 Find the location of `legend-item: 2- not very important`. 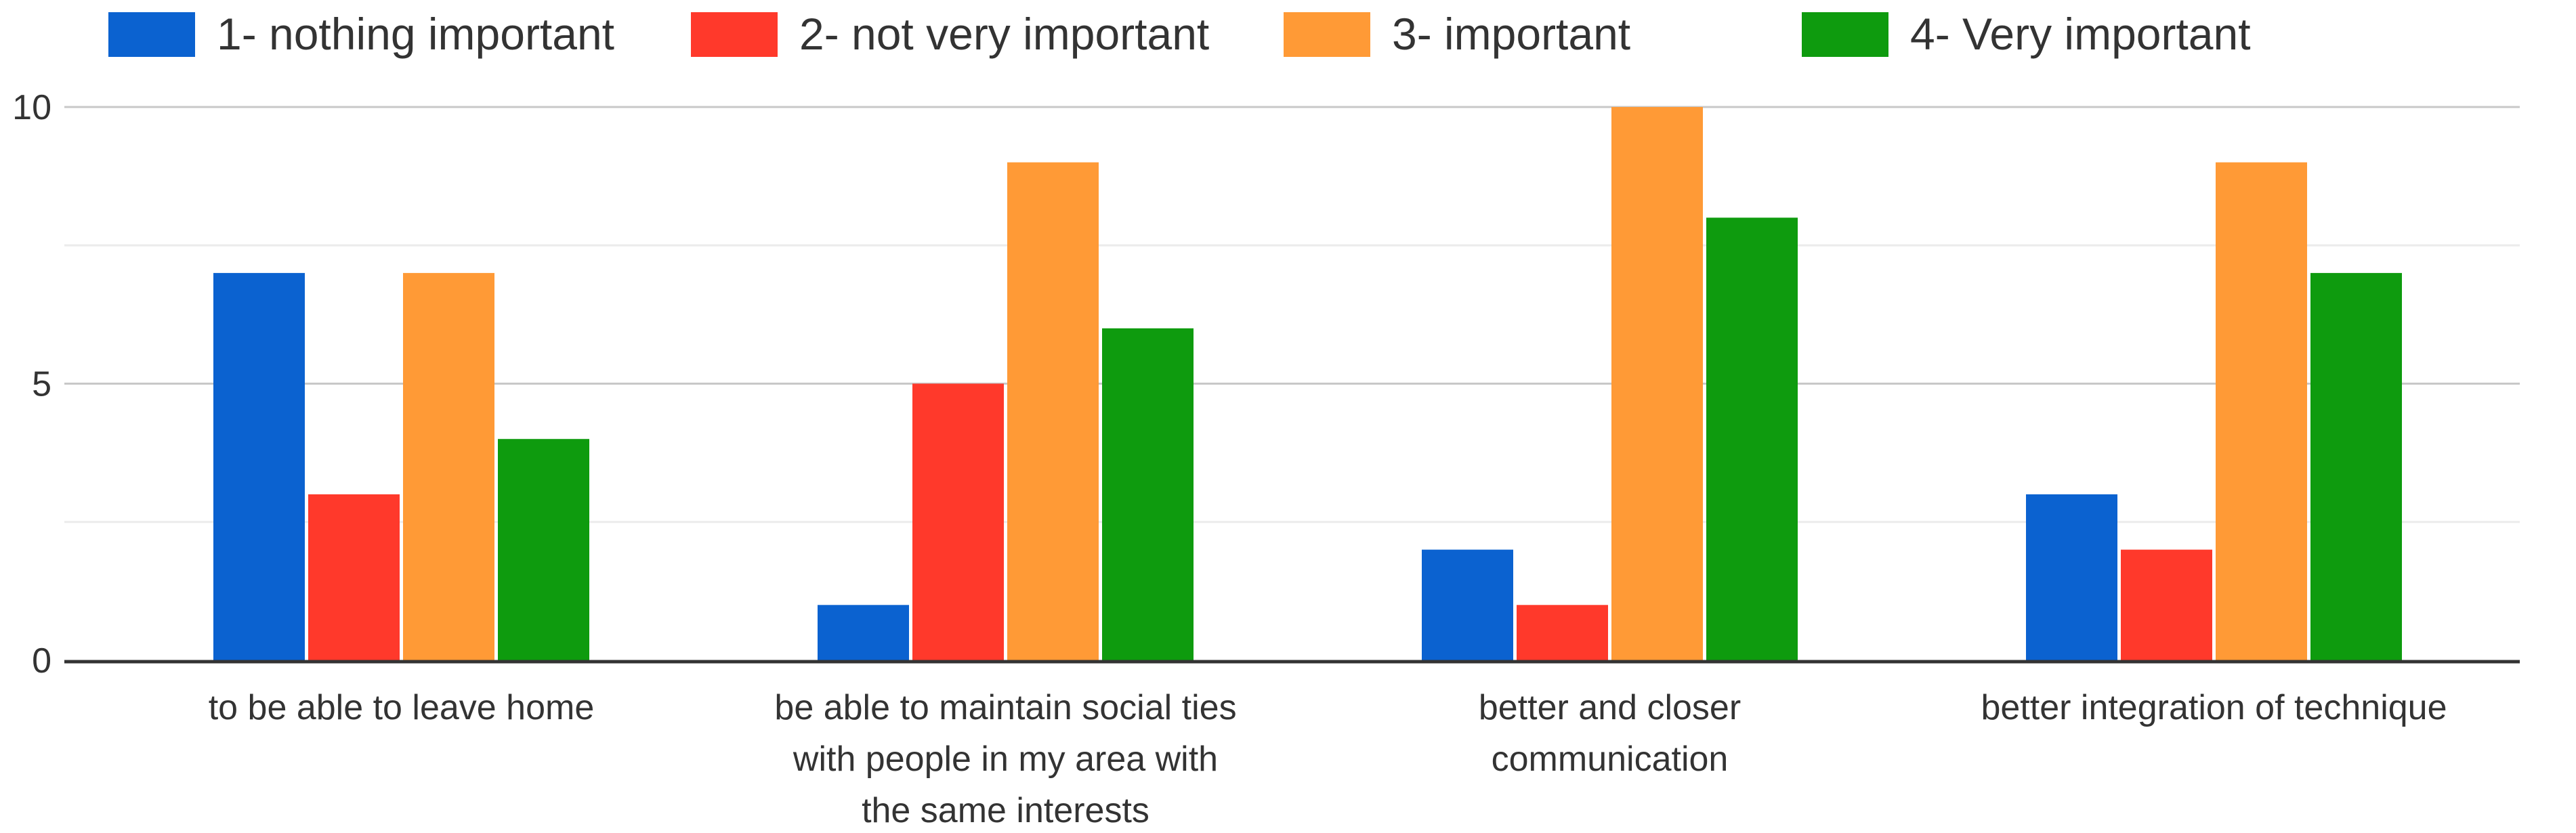

legend-item: 2- not very important is located at coordinates (950, 34).